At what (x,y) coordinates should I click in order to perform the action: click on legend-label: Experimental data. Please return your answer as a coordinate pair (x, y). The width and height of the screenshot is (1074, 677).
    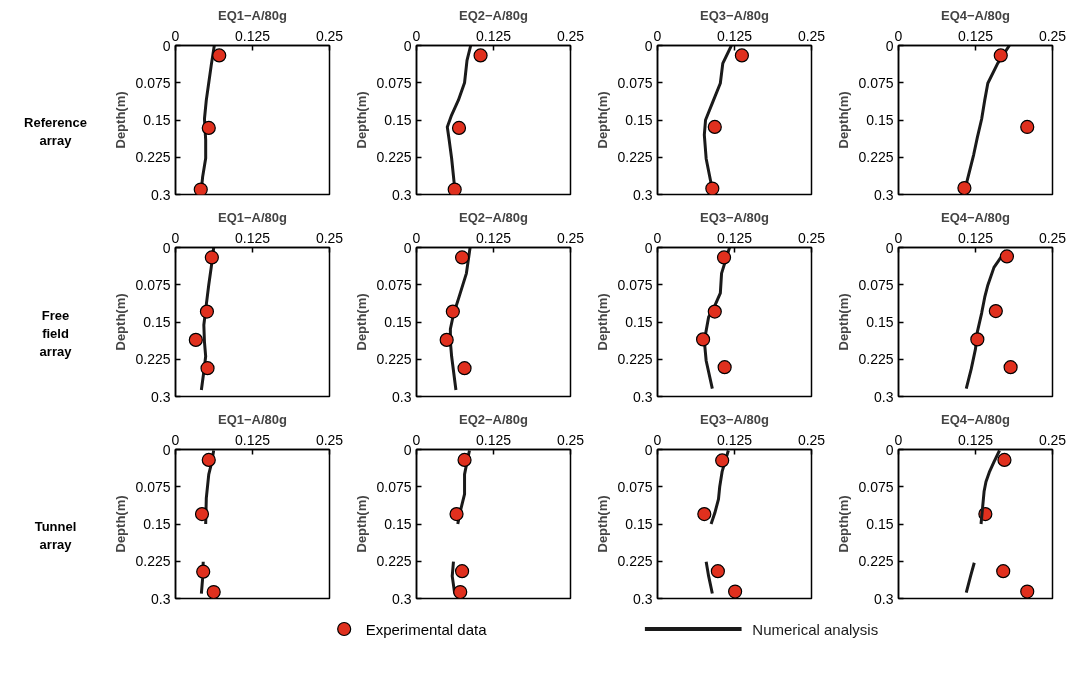
    Looking at the image, I should click on (426, 629).